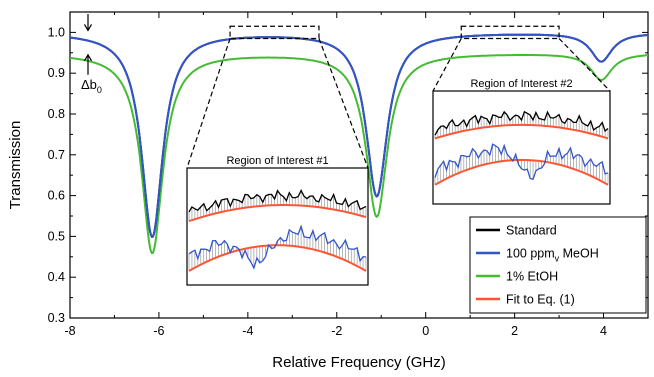  I want to click on inset-title: Region of Interest #2, so click(521, 84).